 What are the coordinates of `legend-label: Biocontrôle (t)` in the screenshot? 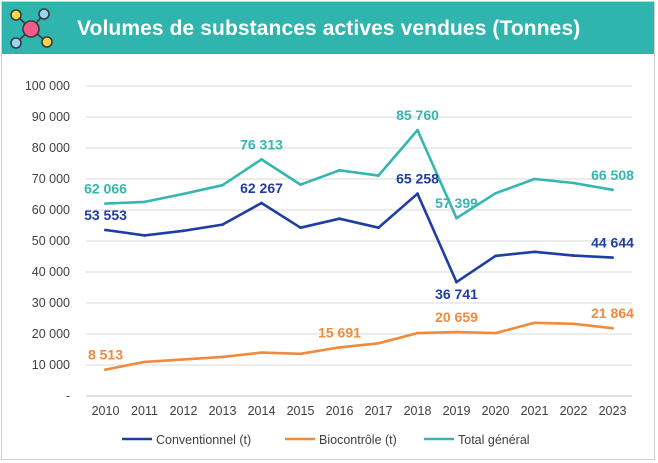 It's located at (358, 440).